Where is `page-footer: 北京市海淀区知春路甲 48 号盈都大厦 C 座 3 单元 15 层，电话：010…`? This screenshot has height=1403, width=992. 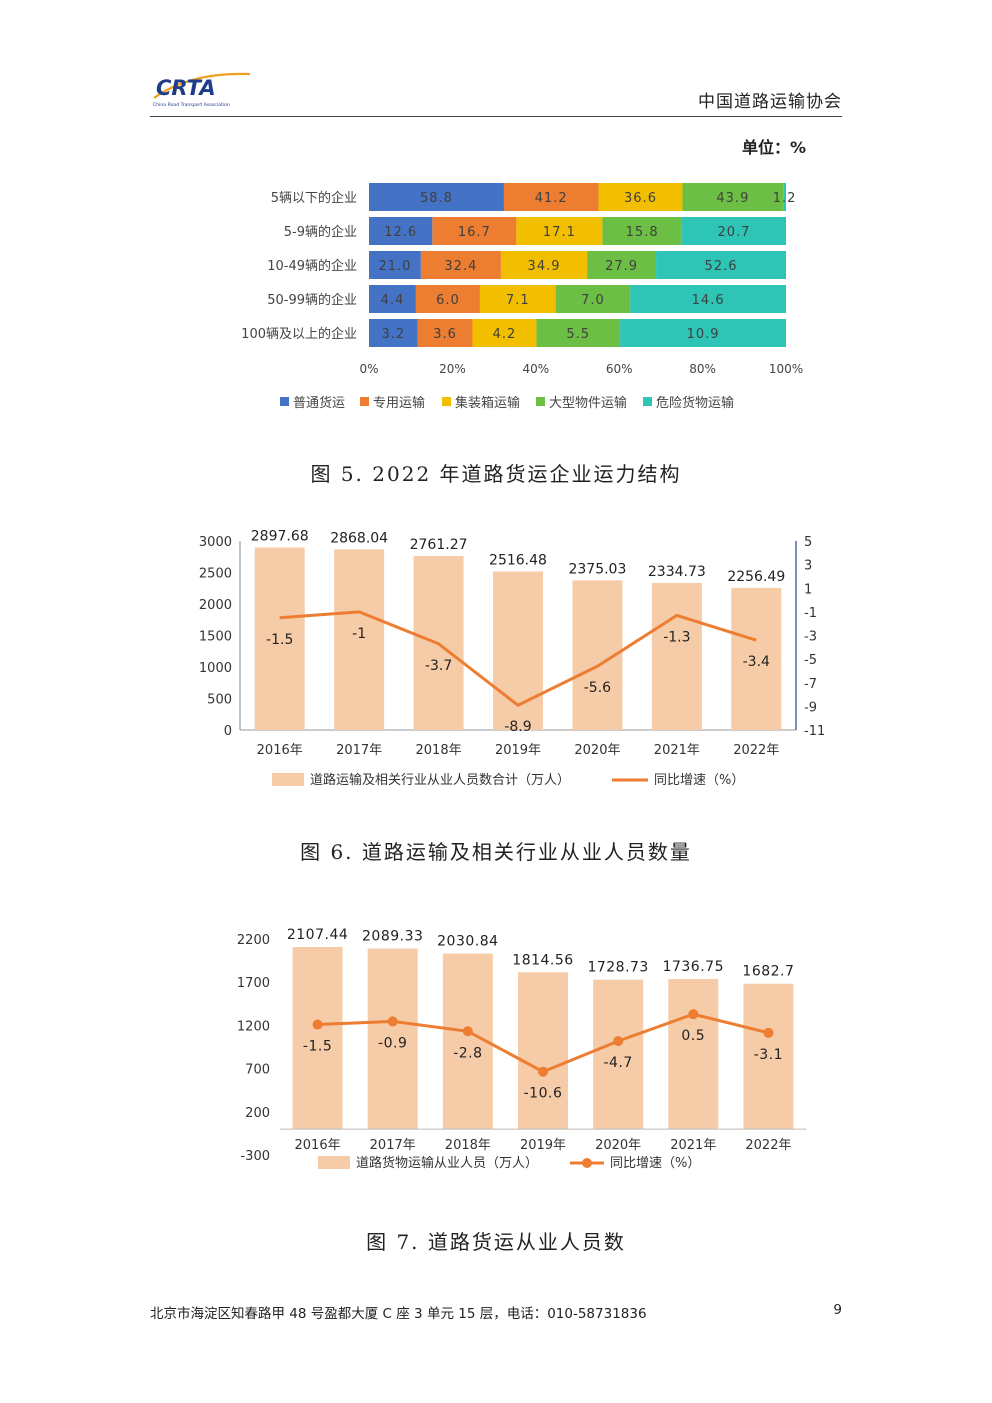 page-footer: 北京市海淀区知春路甲 48 号盈都大厦 C 座 3 单元 15 层，电话：010… is located at coordinates (496, 1312).